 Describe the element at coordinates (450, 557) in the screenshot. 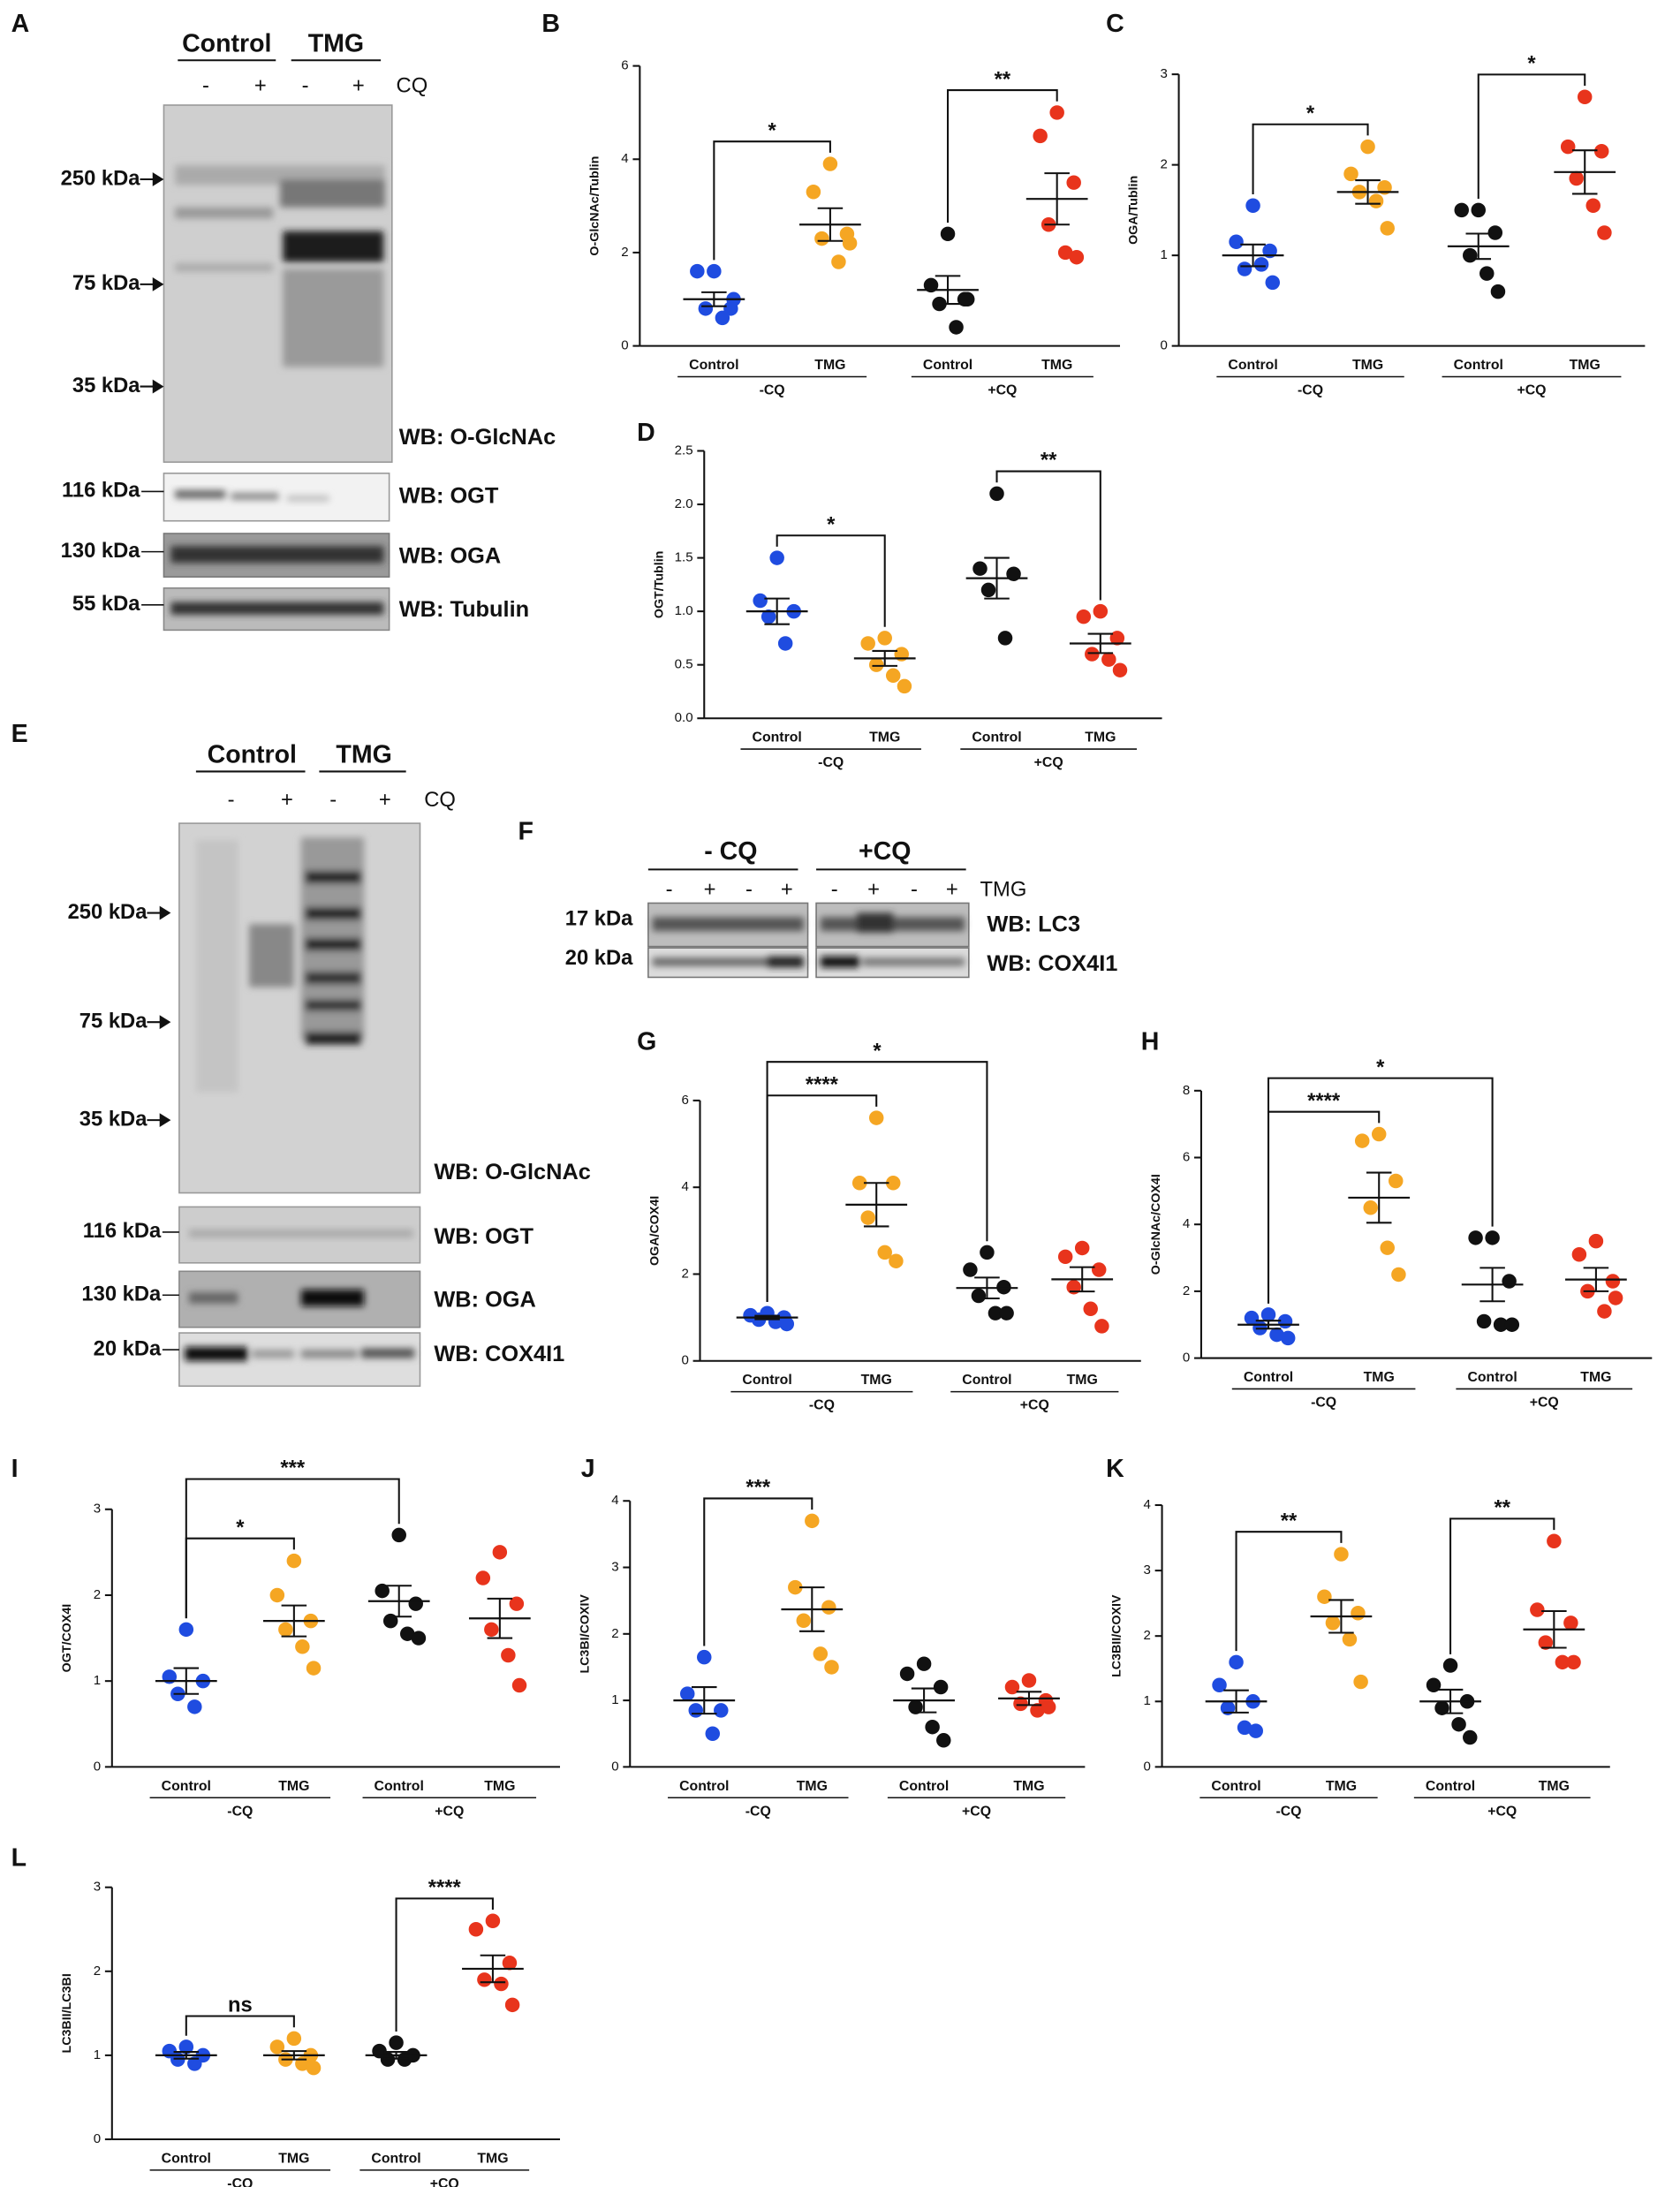

I see `blot-label: WB: OGA` at that location.